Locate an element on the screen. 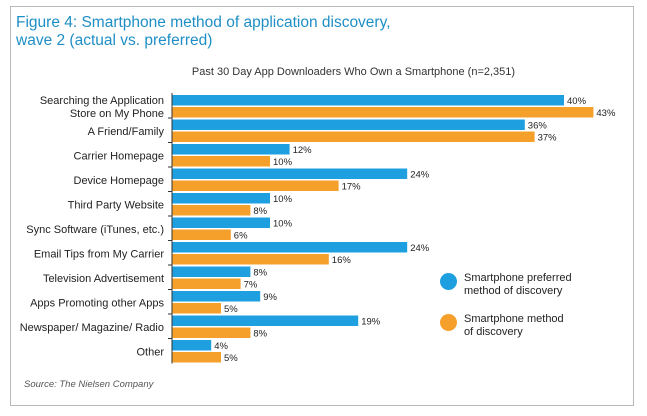 Image resolution: width=647 pixels, height=416 pixels. data-label: 17% is located at coordinates (352, 187).